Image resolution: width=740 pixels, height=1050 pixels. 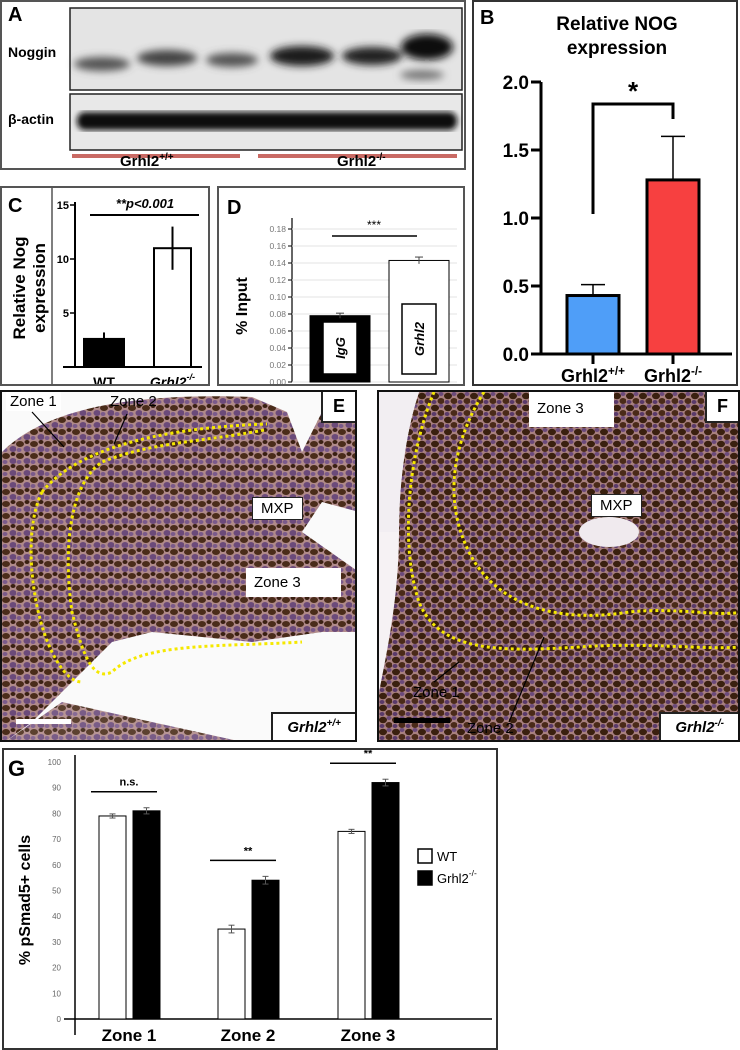 What do you see at coordinates (368, 754) in the screenshot?
I see `significance-label: **` at bounding box center [368, 754].